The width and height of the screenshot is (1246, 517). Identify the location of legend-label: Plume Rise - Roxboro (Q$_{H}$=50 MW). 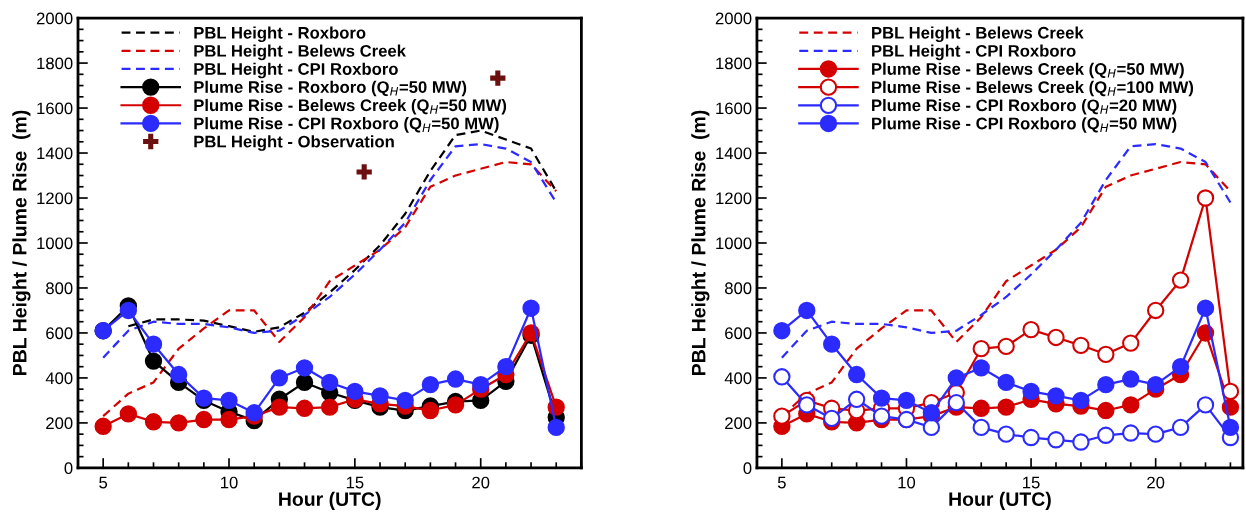
(330, 88).